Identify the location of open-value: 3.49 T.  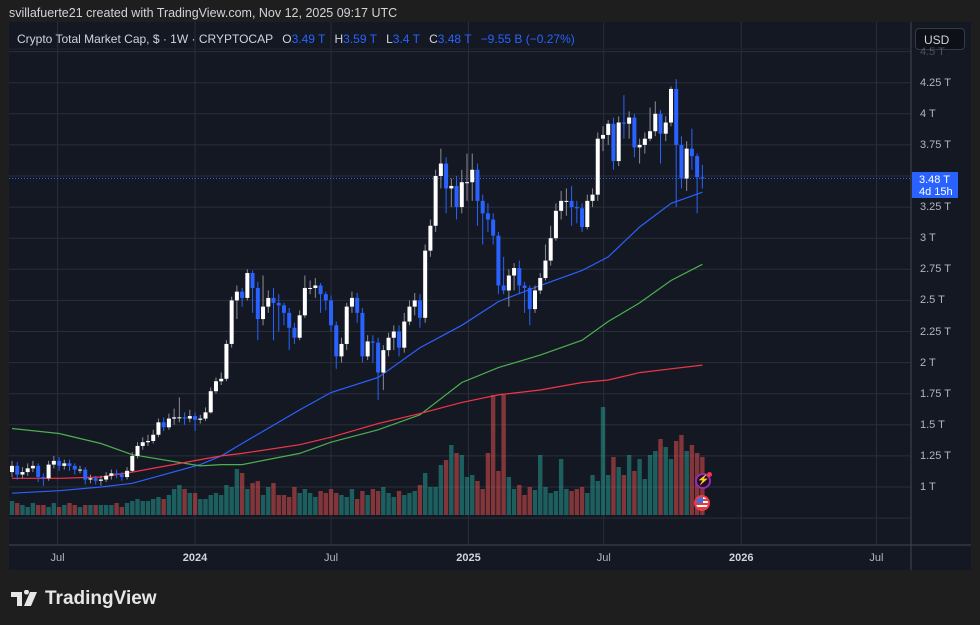
(308, 39).